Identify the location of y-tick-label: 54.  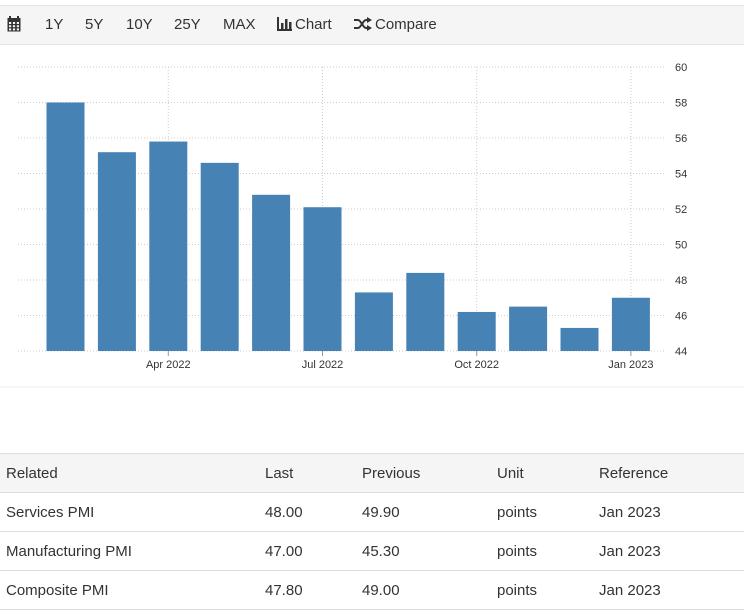
(681, 175).